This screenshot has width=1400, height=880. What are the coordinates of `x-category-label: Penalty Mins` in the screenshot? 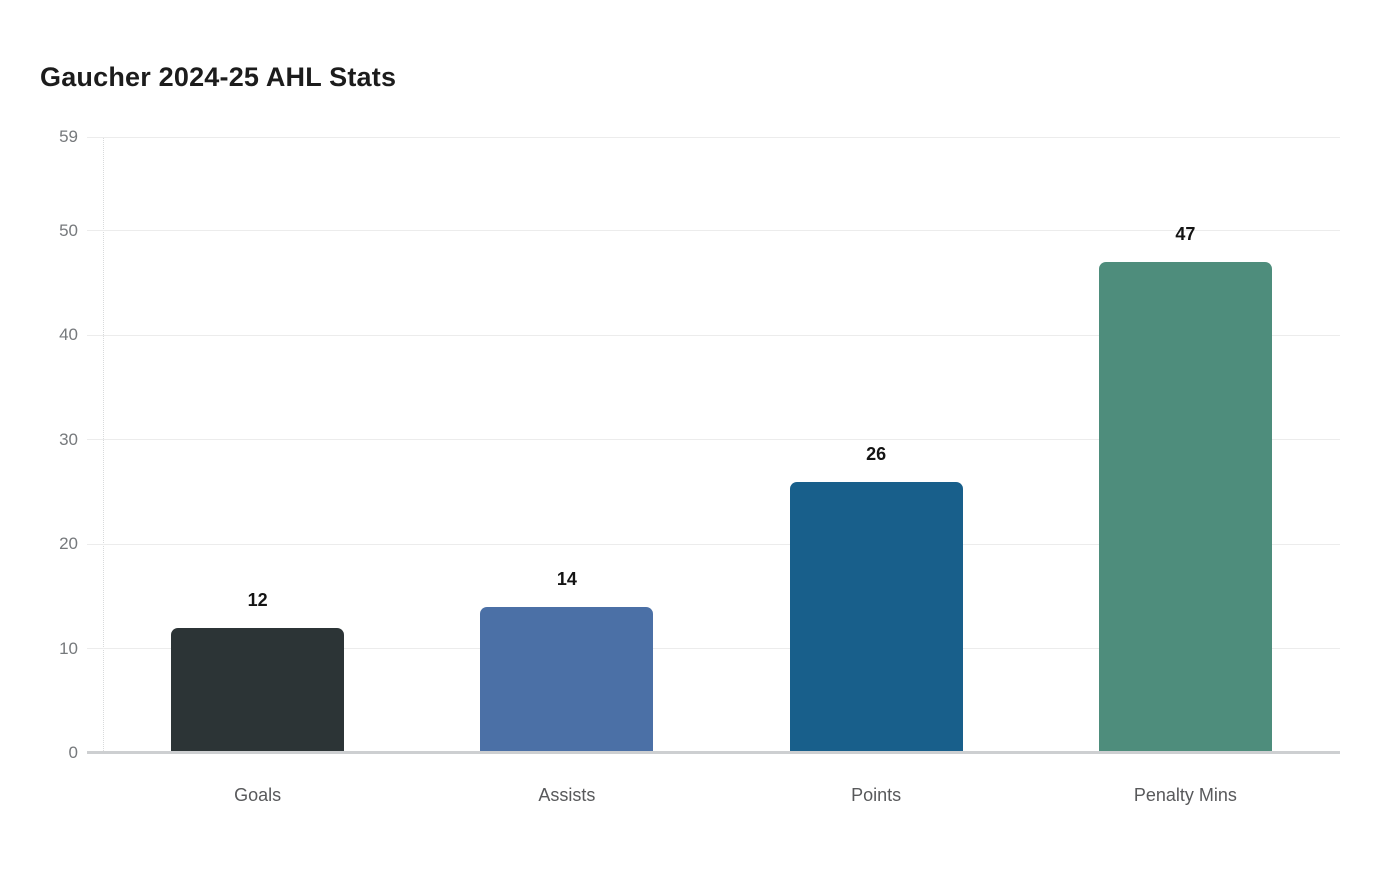 It's located at (1185, 795).